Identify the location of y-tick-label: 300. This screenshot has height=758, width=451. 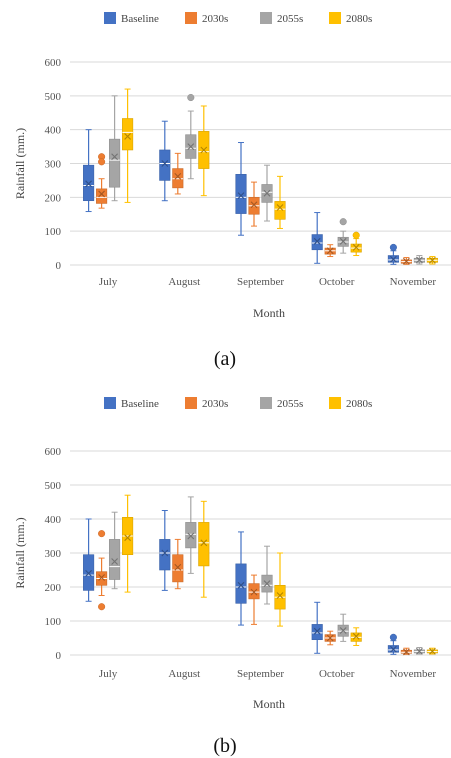
(53, 554).